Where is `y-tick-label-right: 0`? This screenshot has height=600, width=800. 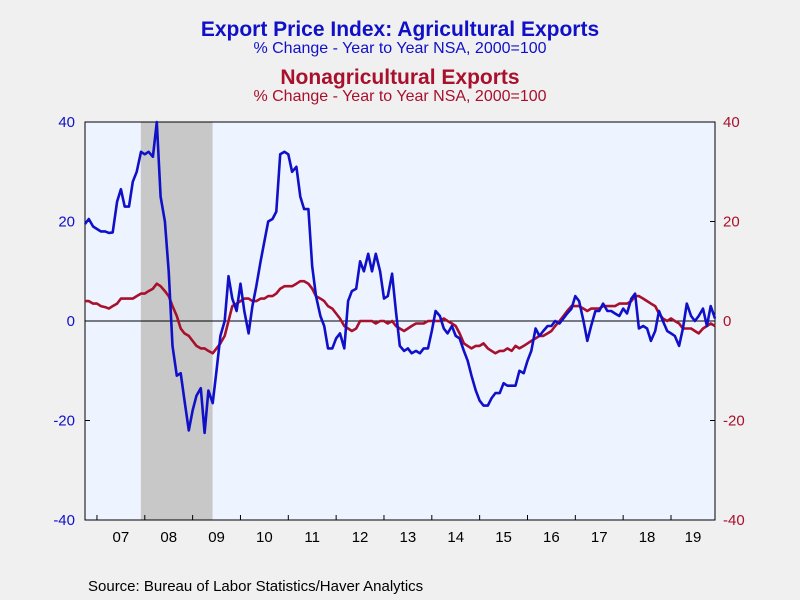
y-tick-label-right: 0 is located at coordinates (727, 321).